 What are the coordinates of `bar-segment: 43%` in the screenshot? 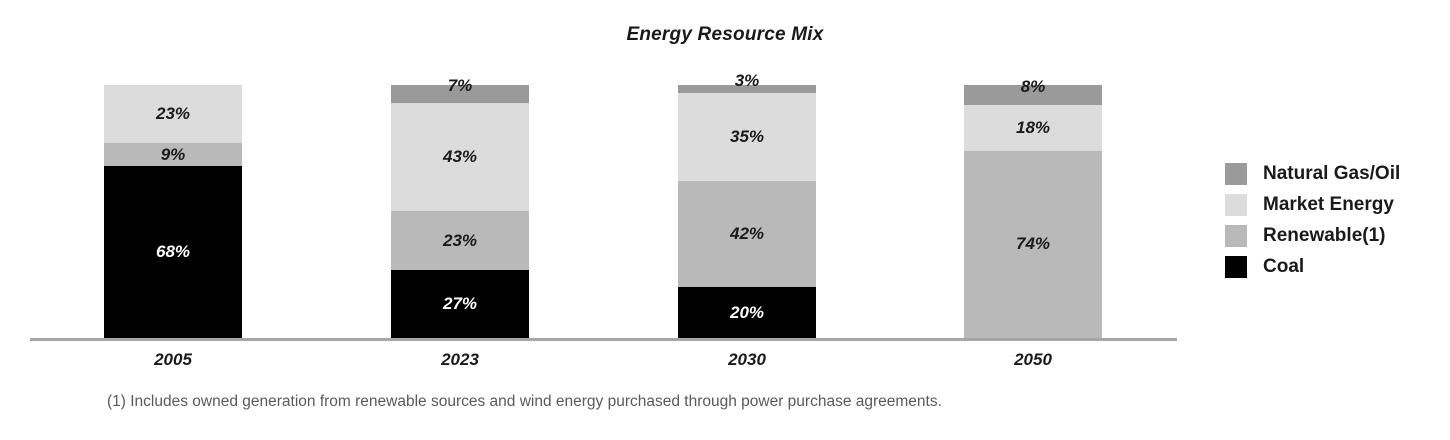 It's located at (460, 157).